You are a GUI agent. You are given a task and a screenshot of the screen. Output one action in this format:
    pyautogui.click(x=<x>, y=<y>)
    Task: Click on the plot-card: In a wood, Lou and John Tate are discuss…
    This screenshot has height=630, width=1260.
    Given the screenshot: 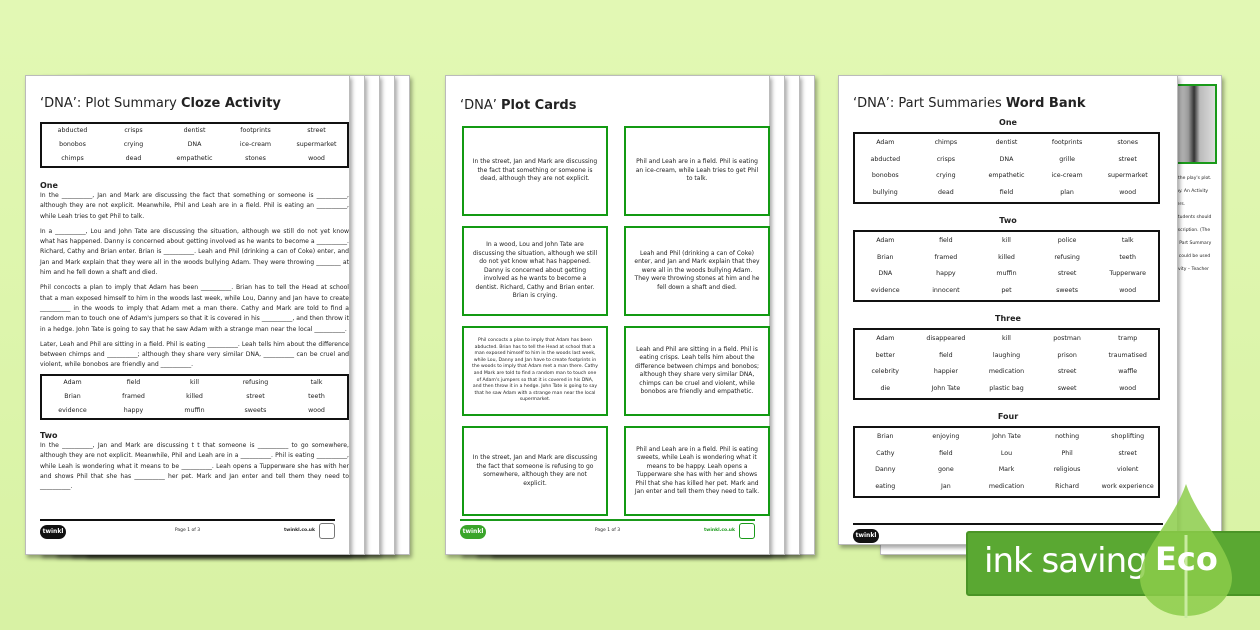 What is the action you would take?
    pyautogui.click(x=535, y=271)
    